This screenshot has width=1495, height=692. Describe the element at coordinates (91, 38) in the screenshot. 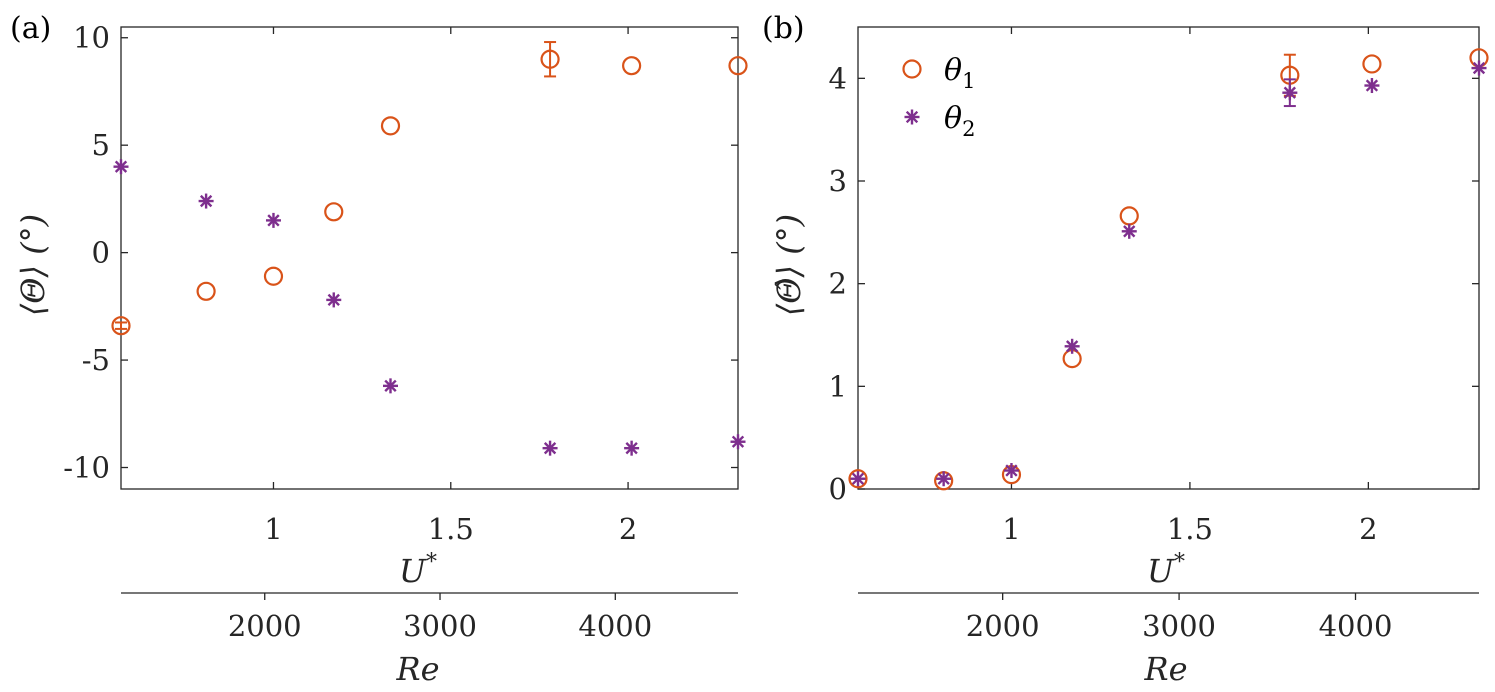

I see `y-tick-label: 10` at that location.